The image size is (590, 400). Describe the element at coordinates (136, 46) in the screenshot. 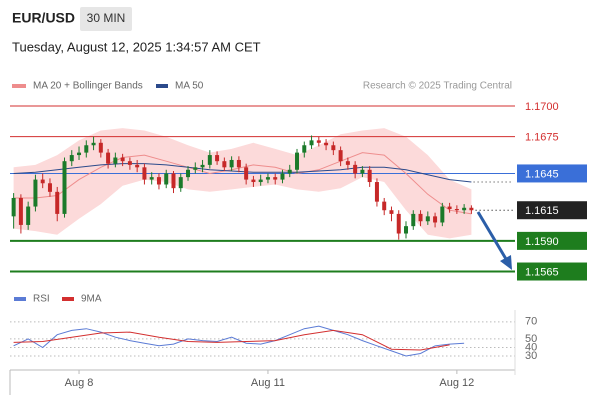

I see `timestamp: Tuesday, August 12, 2025 1:34:57 AM CET` at that location.